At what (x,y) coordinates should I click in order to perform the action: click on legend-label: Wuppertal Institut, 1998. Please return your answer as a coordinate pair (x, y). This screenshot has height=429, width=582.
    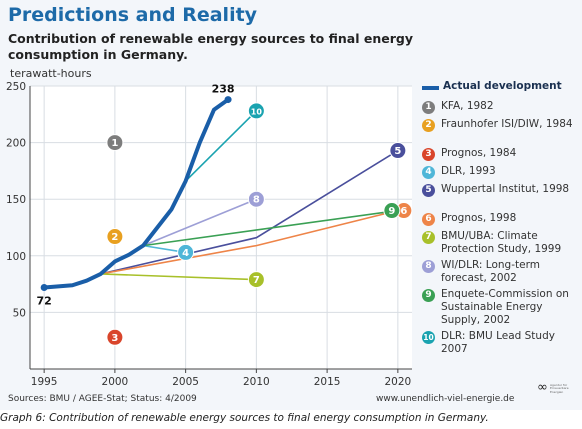
    Looking at the image, I should click on (511, 189).